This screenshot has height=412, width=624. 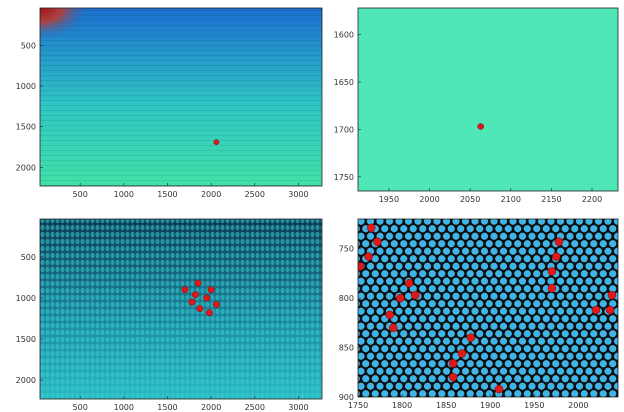 What do you see at coordinates (490, 405) in the screenshot?
I see `x-tick-label: 1900` at bounding box center [490, 405].